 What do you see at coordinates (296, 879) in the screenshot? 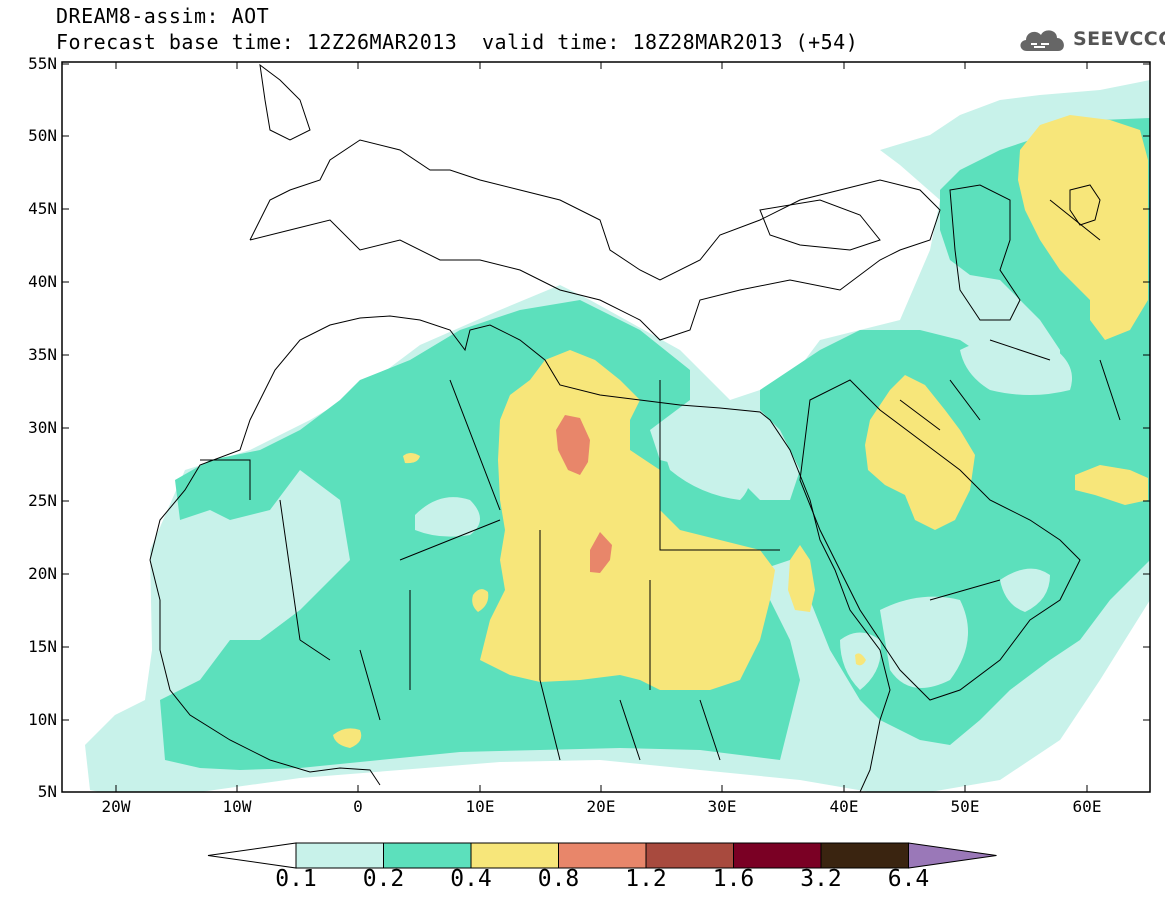
I see `colorbar-label: 0.1` at bounding box center [296, 879].